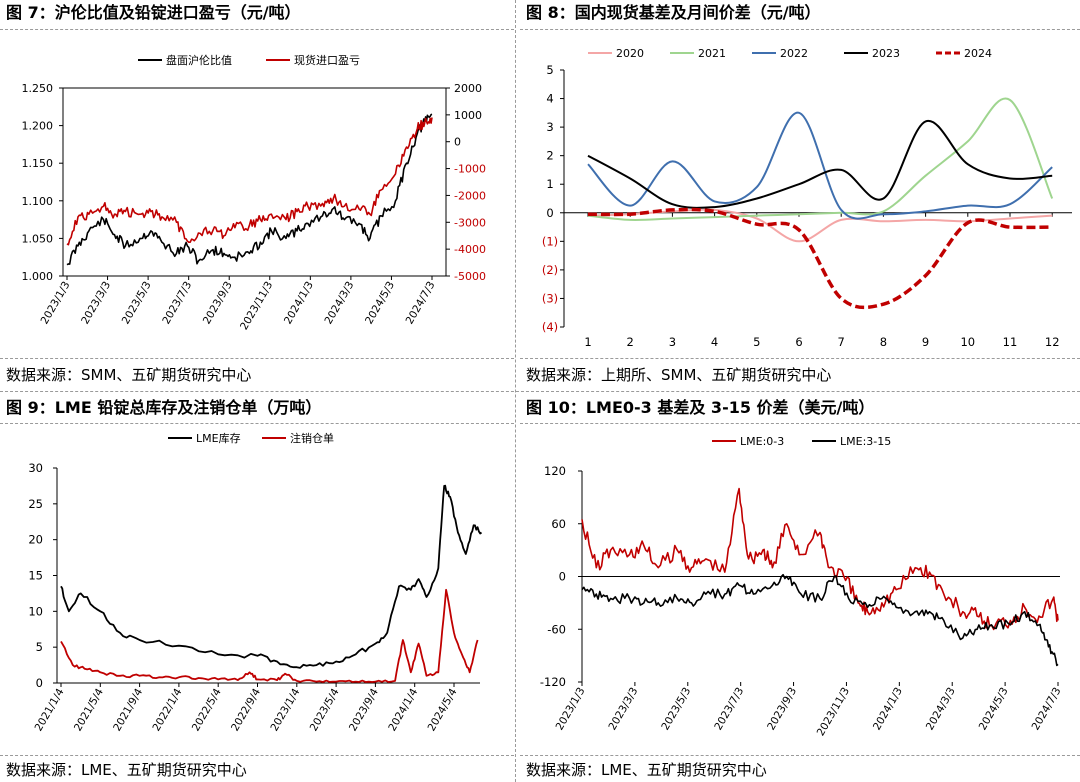 This screenshot has height=782, width=1080. Describe the element at coordinates (630, 342) in the screenshot. I see `x-tick-label: 2` at that location.